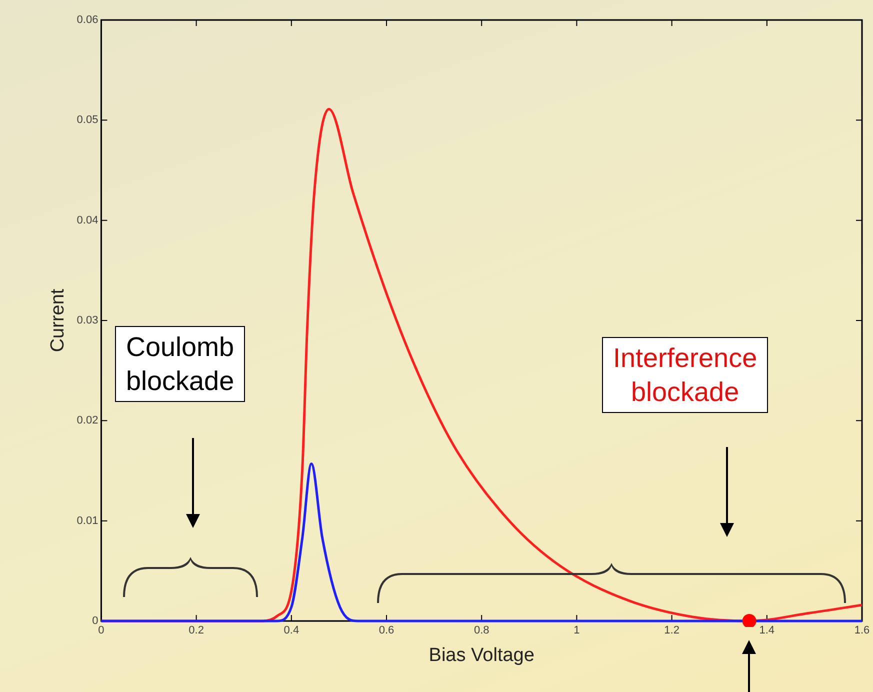 This screenshot has width=873, height=692. I want to click on x-tick-label: 1.6, so click(862, 630).